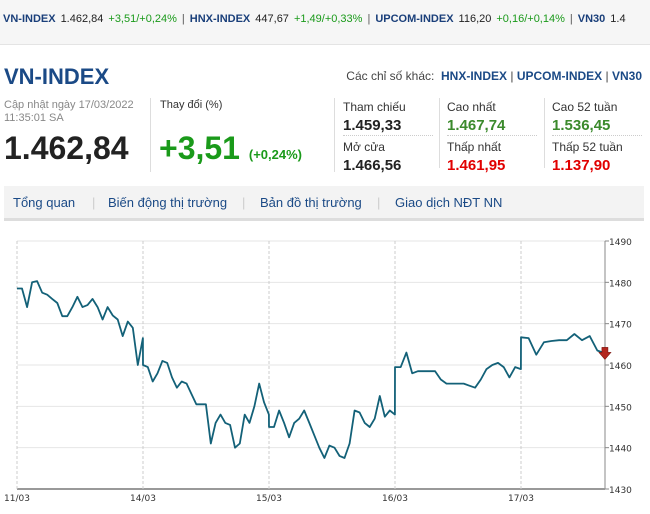  I want to click on ticker-value: 116,20, so click(475, 19).